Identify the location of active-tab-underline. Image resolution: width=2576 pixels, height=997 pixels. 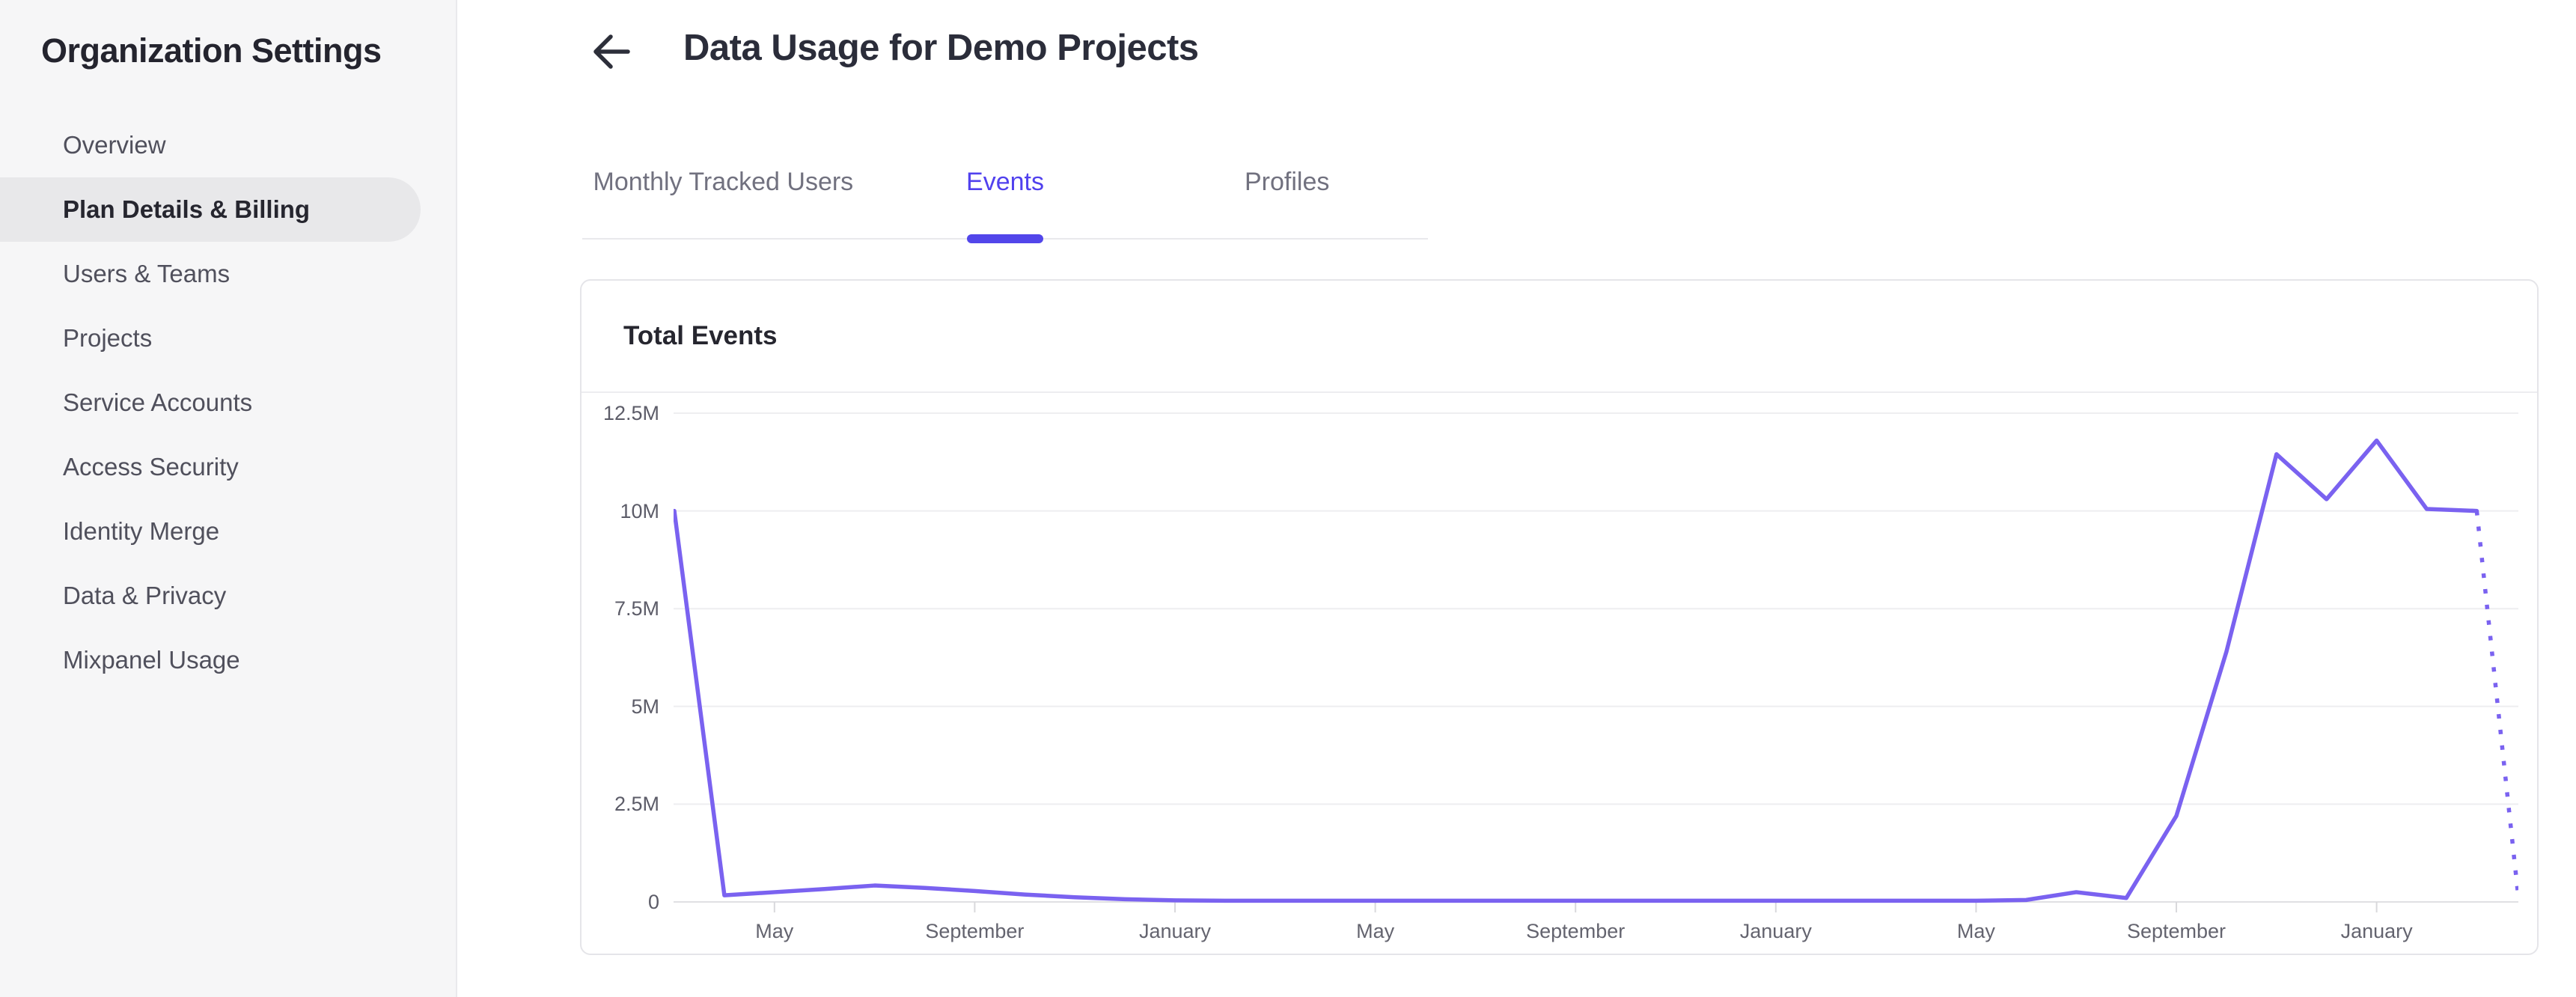
(1005, 239).